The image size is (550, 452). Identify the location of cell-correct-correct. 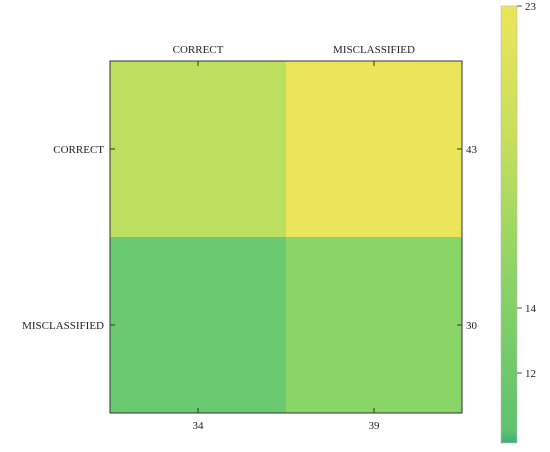
(198, 149).